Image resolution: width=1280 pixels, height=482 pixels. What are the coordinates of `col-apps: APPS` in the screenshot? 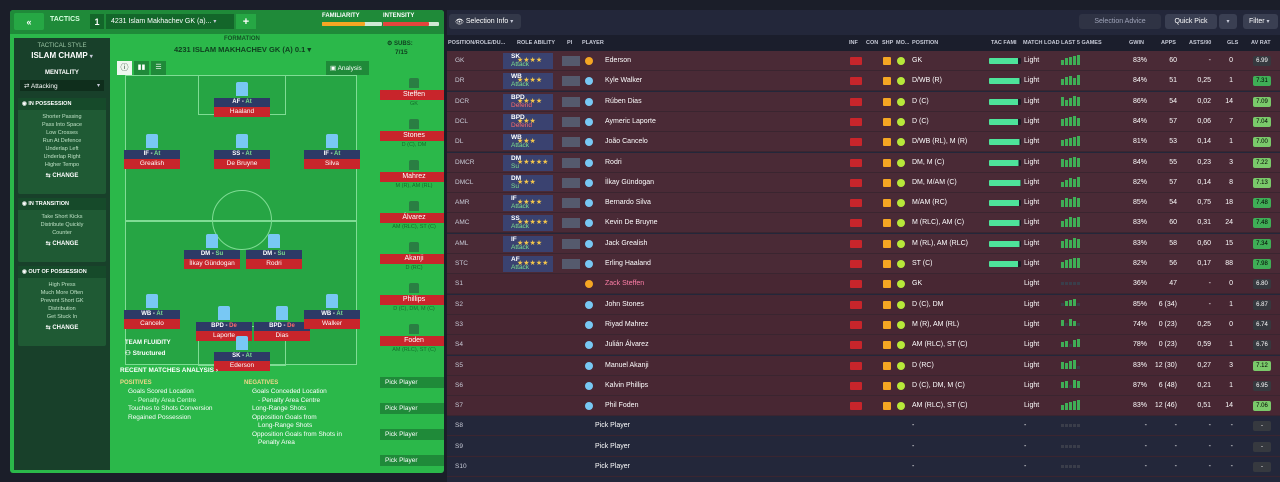 It's located at (1168, 43).